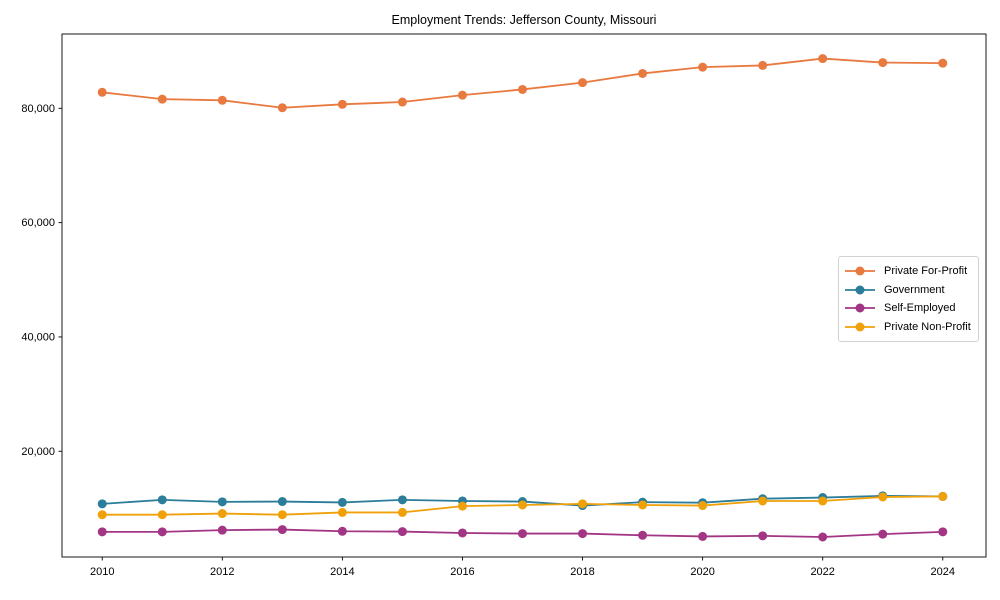 Image resolution: width=1000 pixels, height=600 pixels. I want to click on legend-item-private-non-profit: Private Non-Profit, so click(908, 327).